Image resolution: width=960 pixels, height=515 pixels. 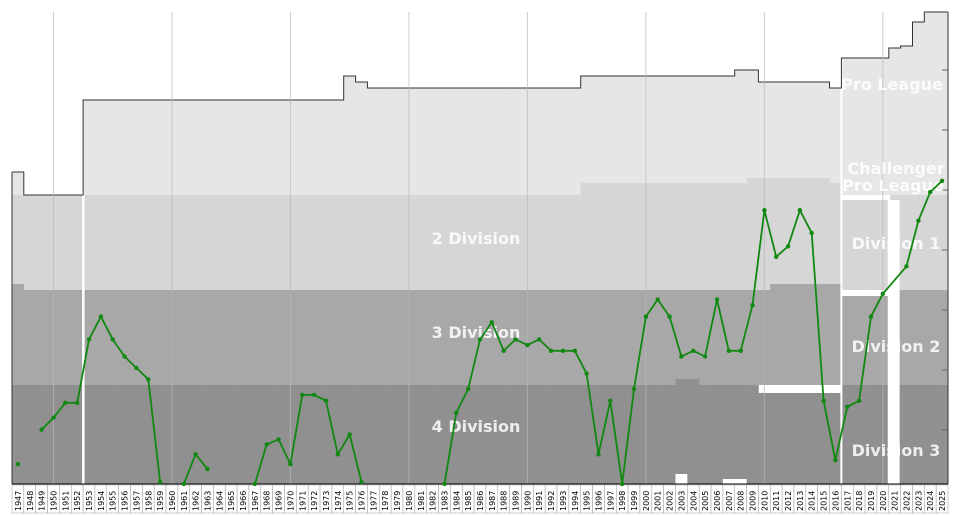 What do you see at coordinates (338, 501) in the screenshot?
I see `x-tick-label: 1974` at bounding box center [338, 501].